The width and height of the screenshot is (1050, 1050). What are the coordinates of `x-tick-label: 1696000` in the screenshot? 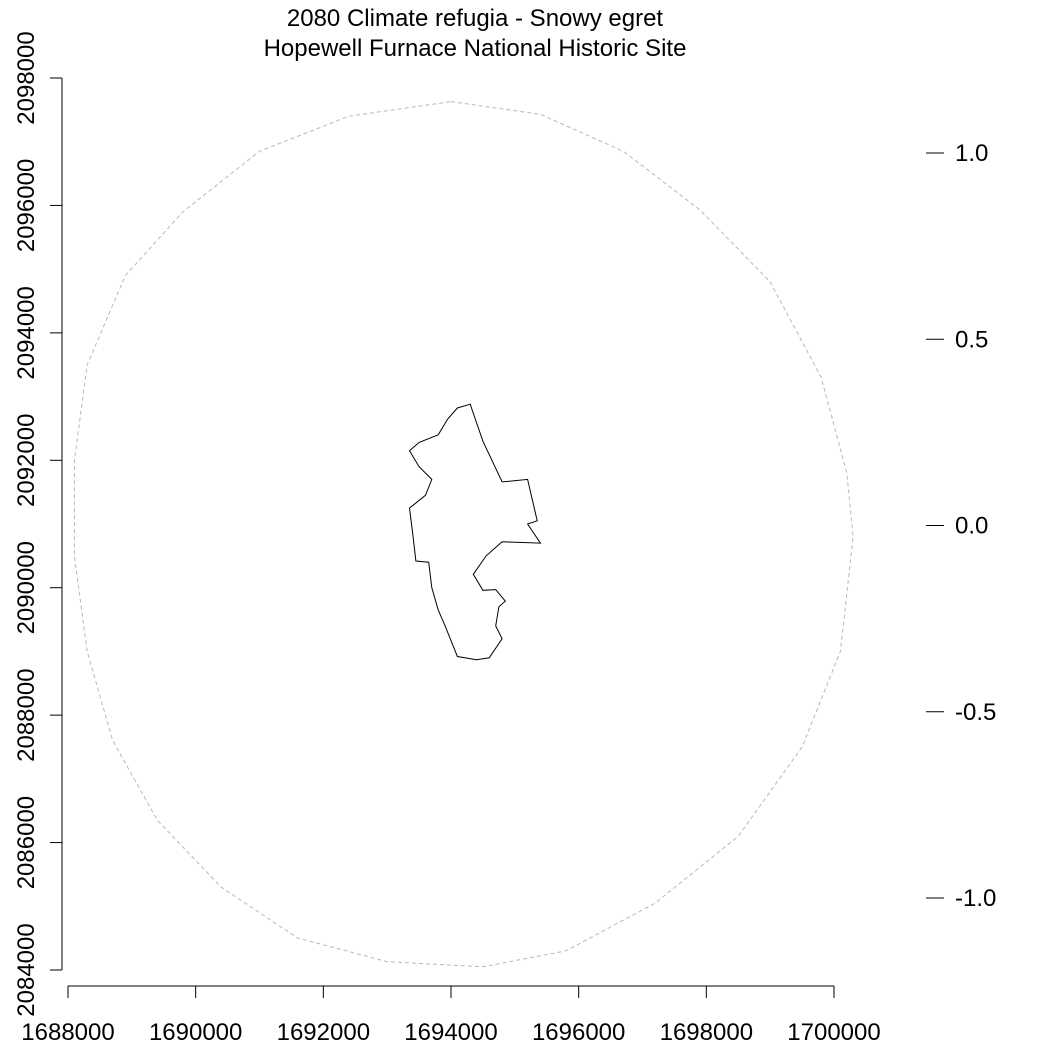 It's located at (578, 1032).